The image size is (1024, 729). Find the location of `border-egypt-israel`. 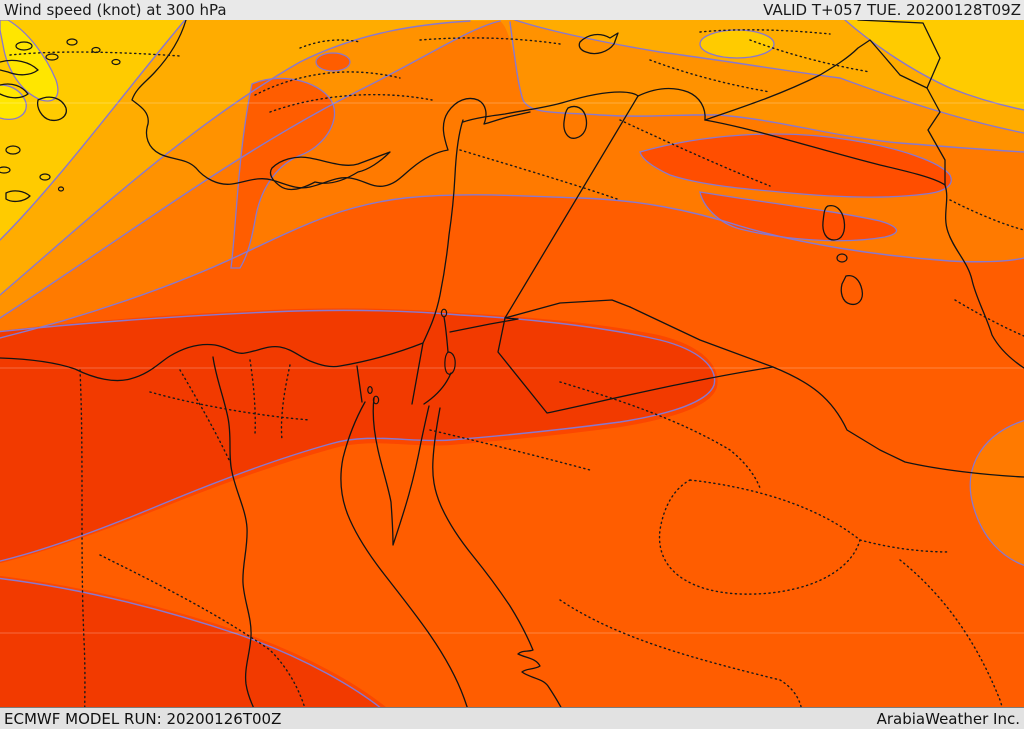

border-egypt-israel is located at coordinates (417, 373).